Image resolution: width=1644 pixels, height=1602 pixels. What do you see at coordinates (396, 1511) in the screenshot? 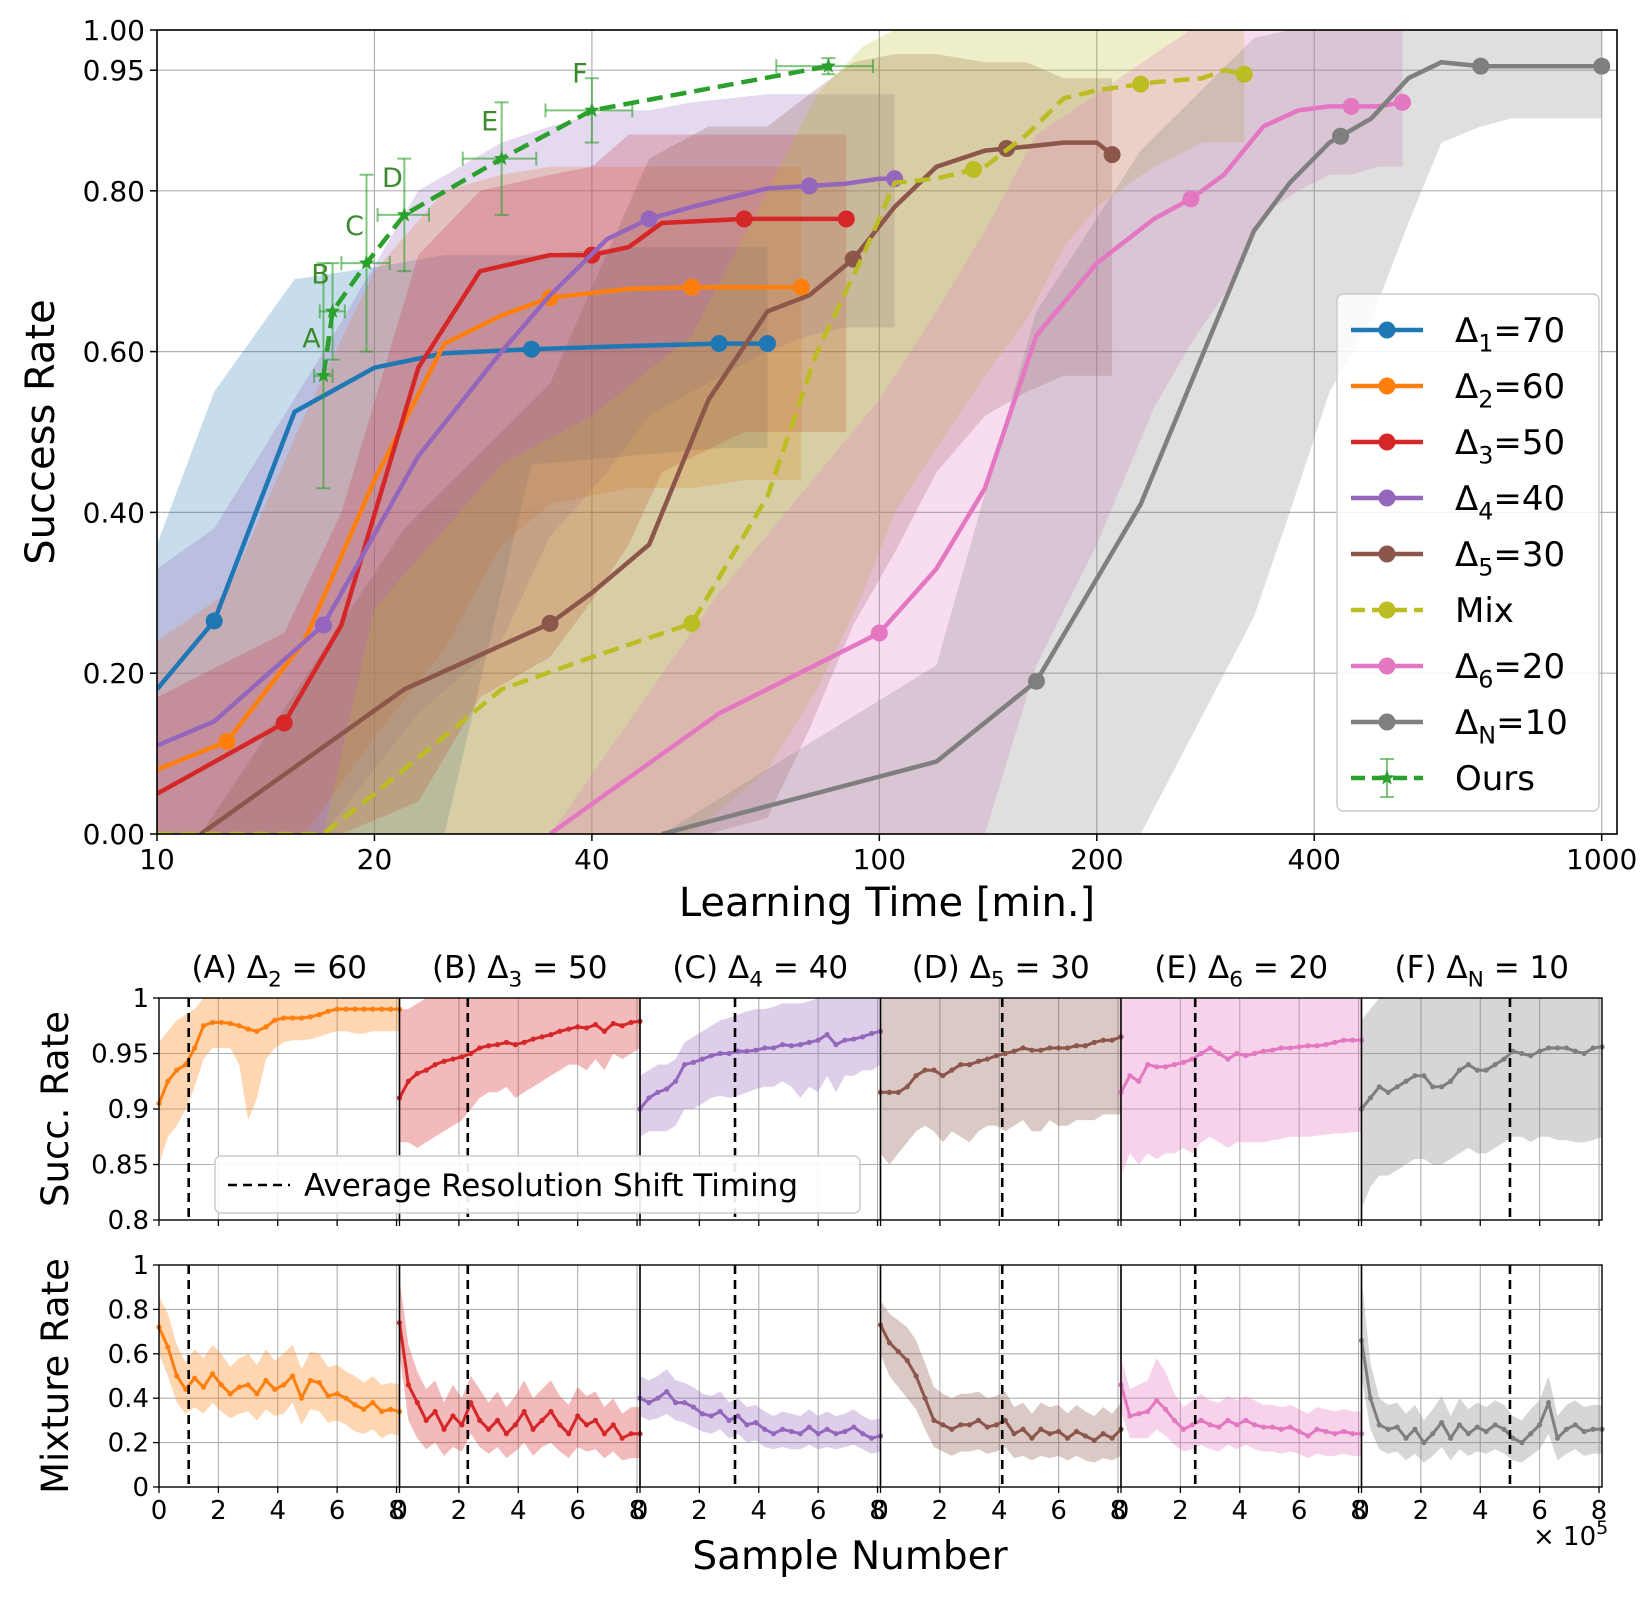
I see `mix-xtick-label-0-4: 8` at bounding box center [396, 1511].